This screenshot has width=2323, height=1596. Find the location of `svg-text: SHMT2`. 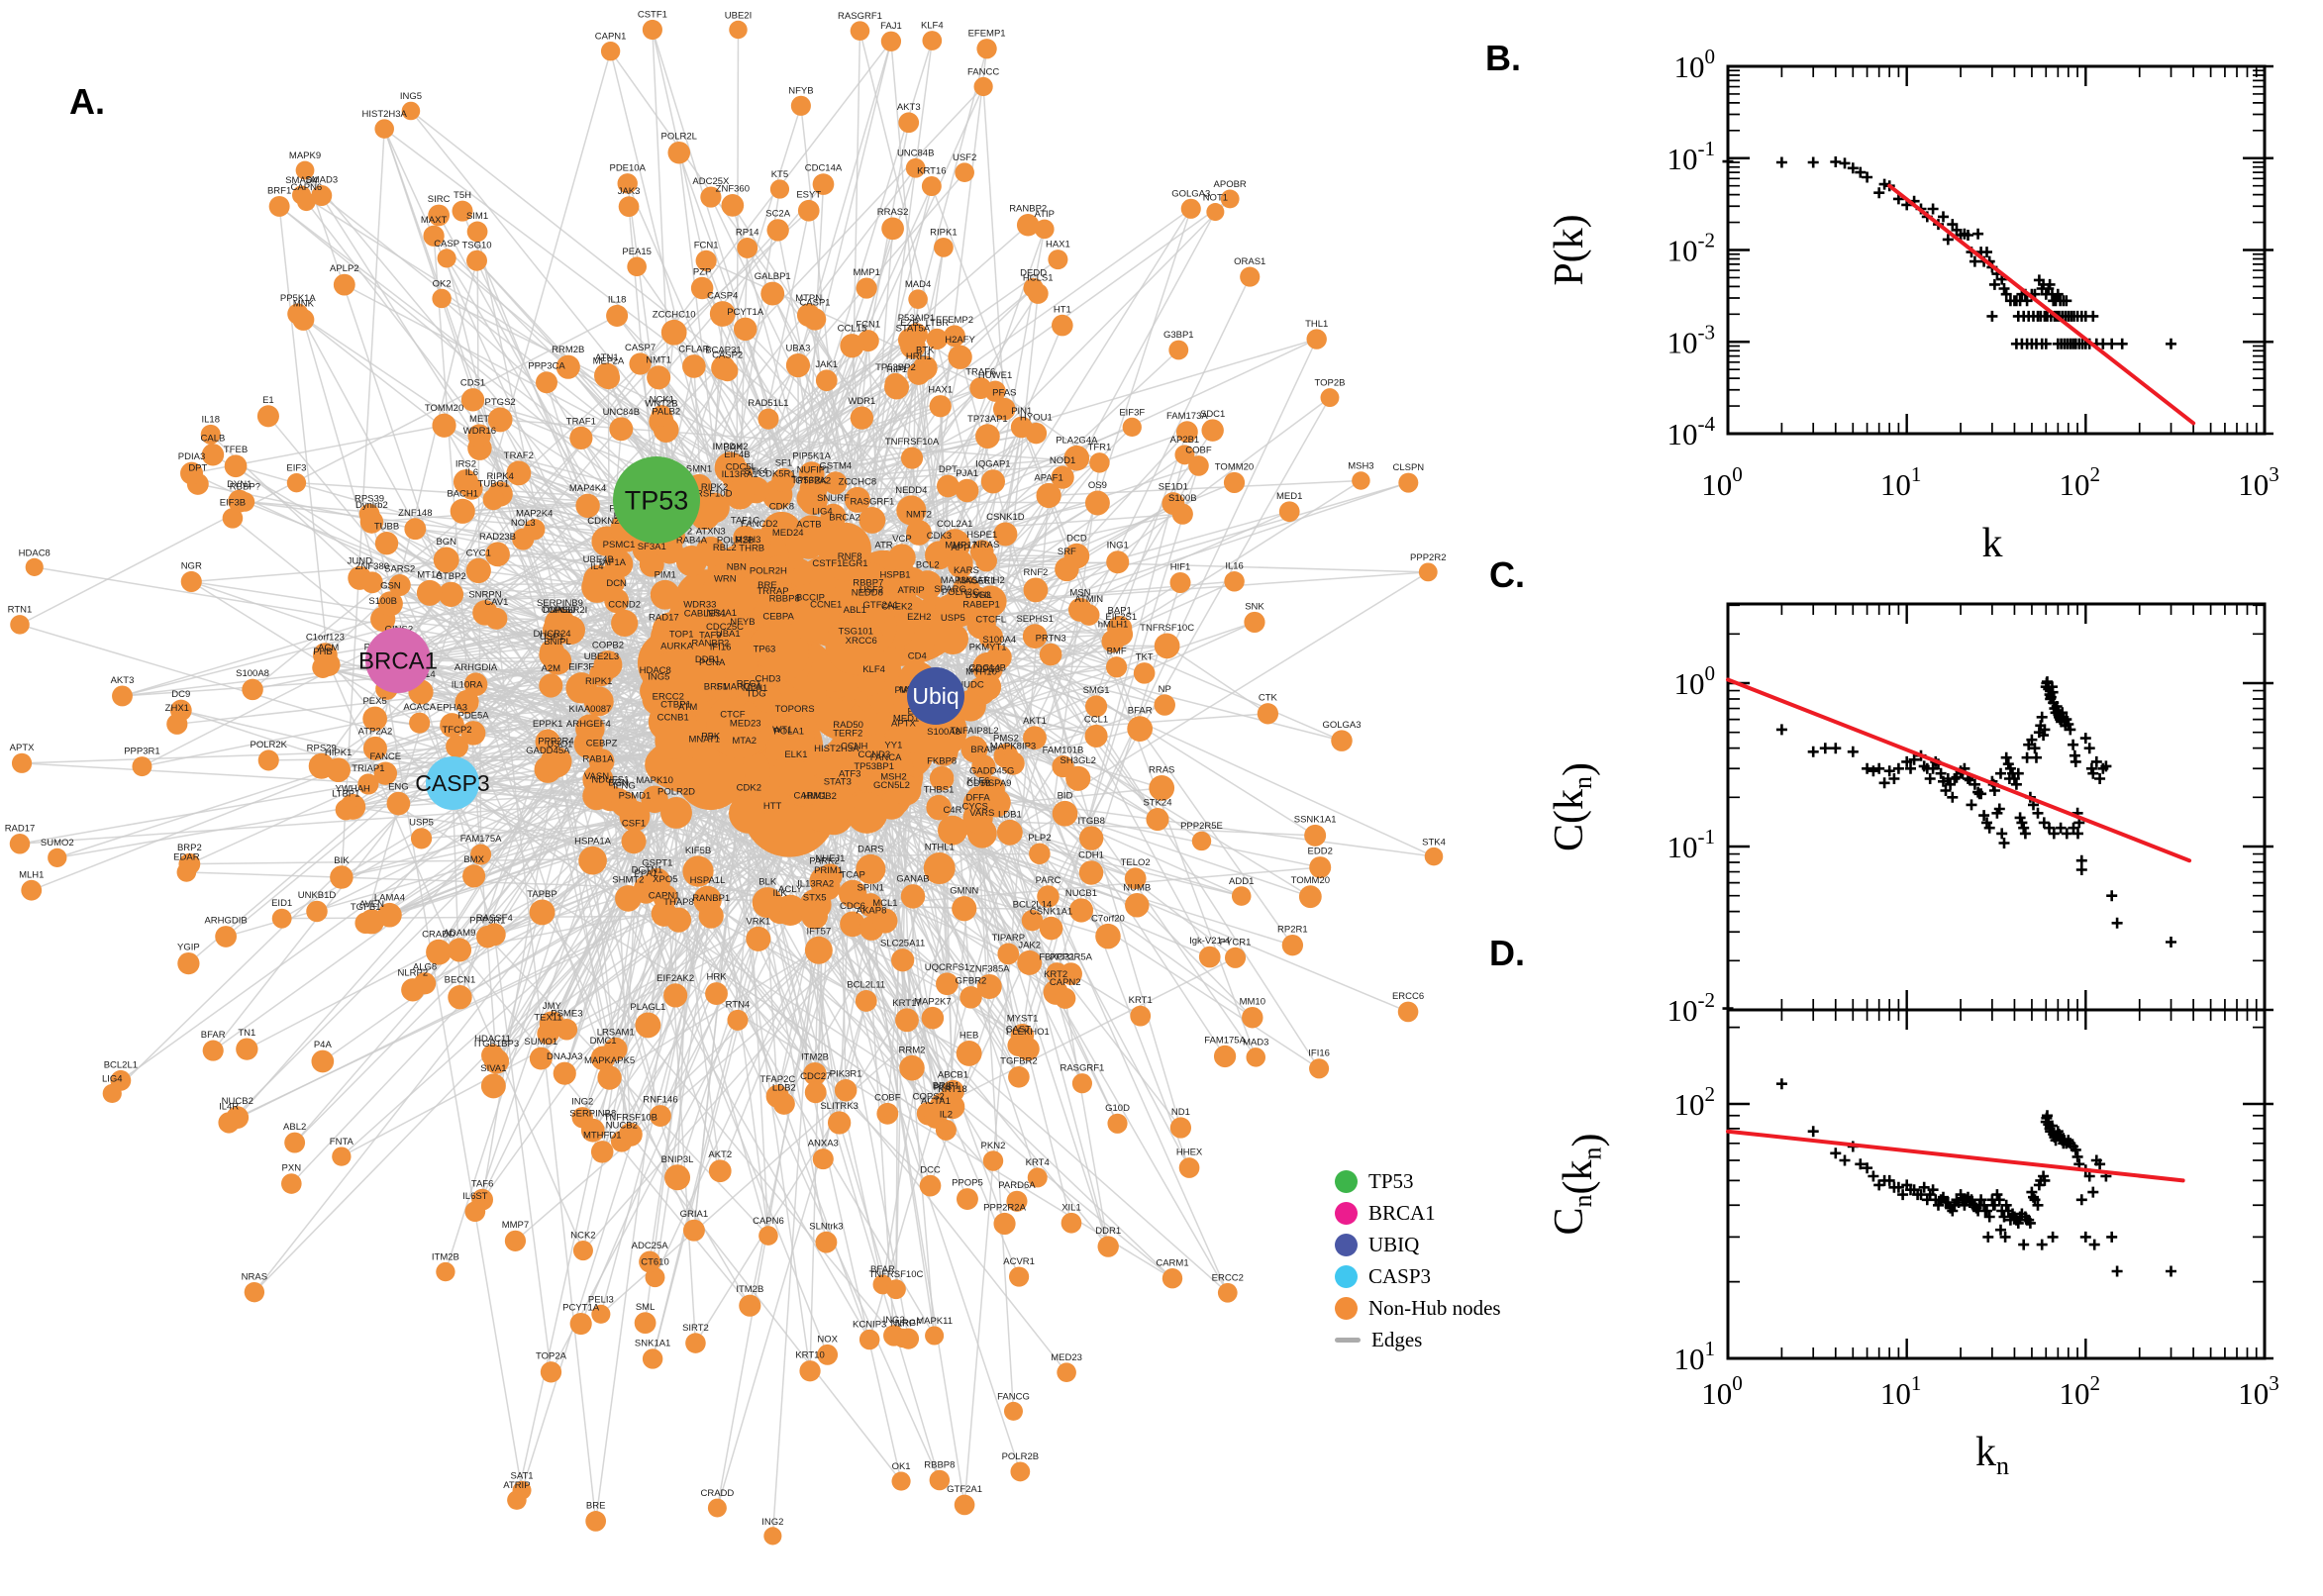

svg-text: SHMT2 is located at coordinates (628, 880).